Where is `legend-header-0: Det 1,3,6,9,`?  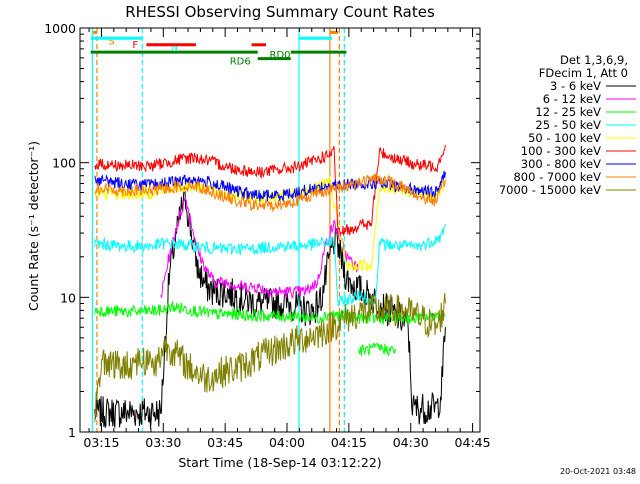 legend-header-0: Det 1,3,6,9, is located at coordinates (594, 60).